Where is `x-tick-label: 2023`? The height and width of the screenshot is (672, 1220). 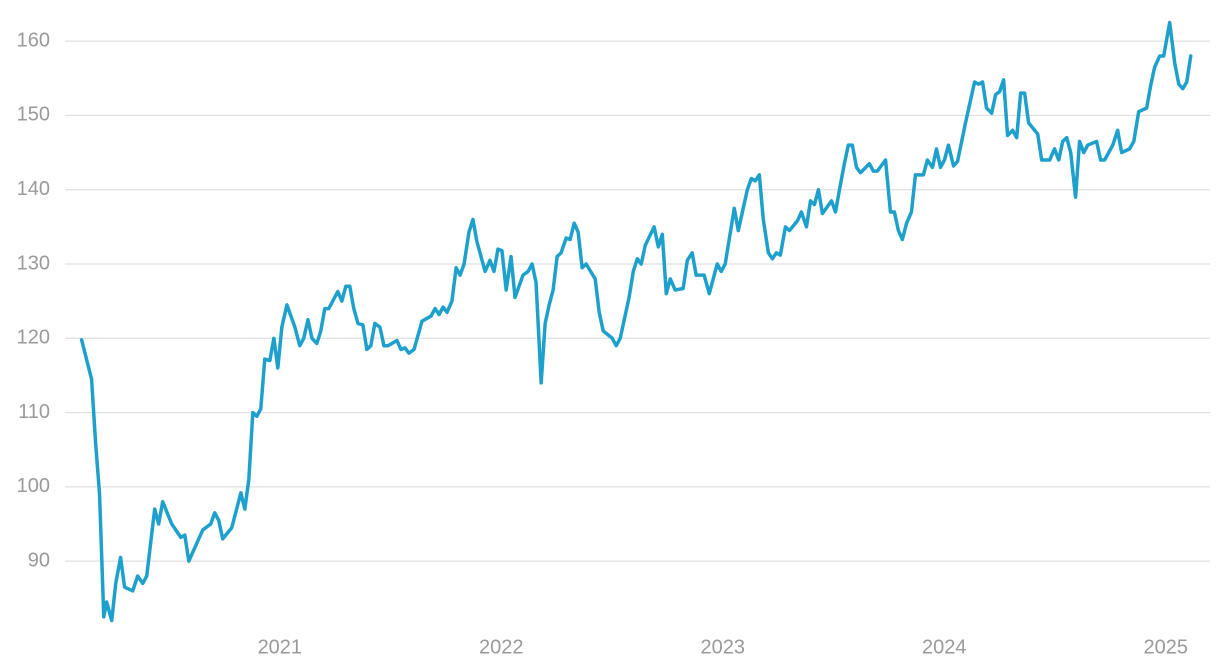 x-tick-label: 2023 is located at coordinates (723, 647).